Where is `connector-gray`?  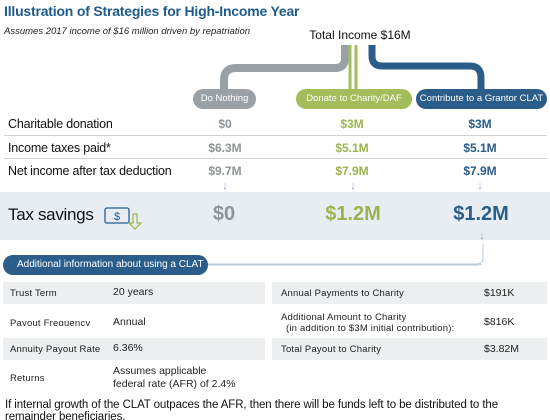 connector-gray is located at coordinates (284, 68).